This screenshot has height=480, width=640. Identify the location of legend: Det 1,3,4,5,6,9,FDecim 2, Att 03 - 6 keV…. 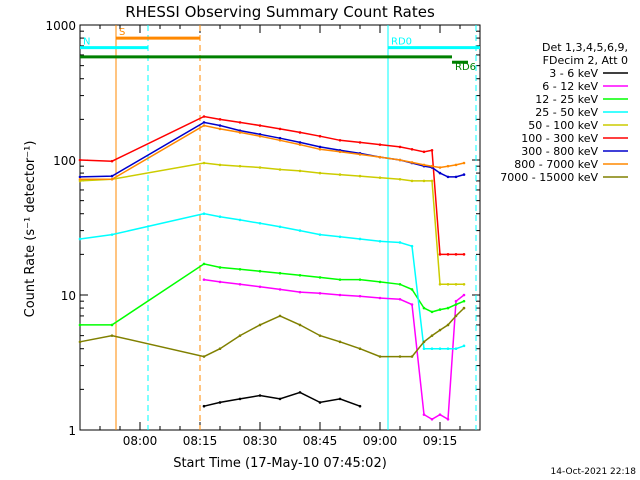
(564, 112).